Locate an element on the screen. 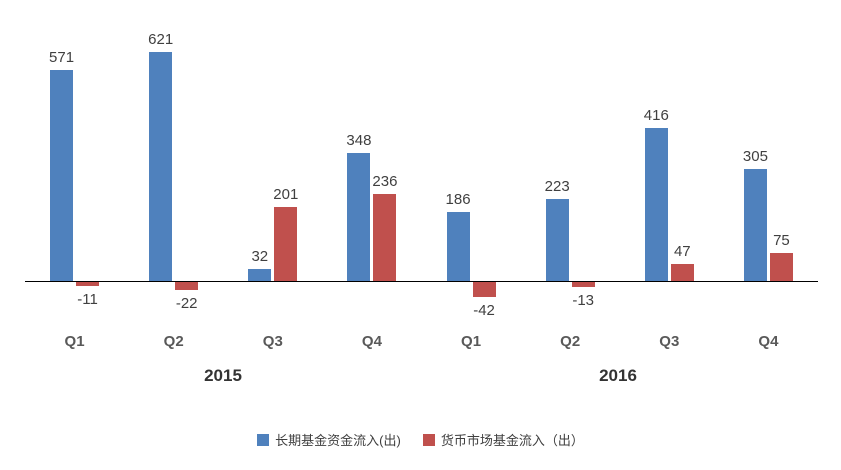 This screenshot has height=470, width=841. legend-item-money-market-fund: 货币市场基金流入（出） is located at coordinates (503, 439).